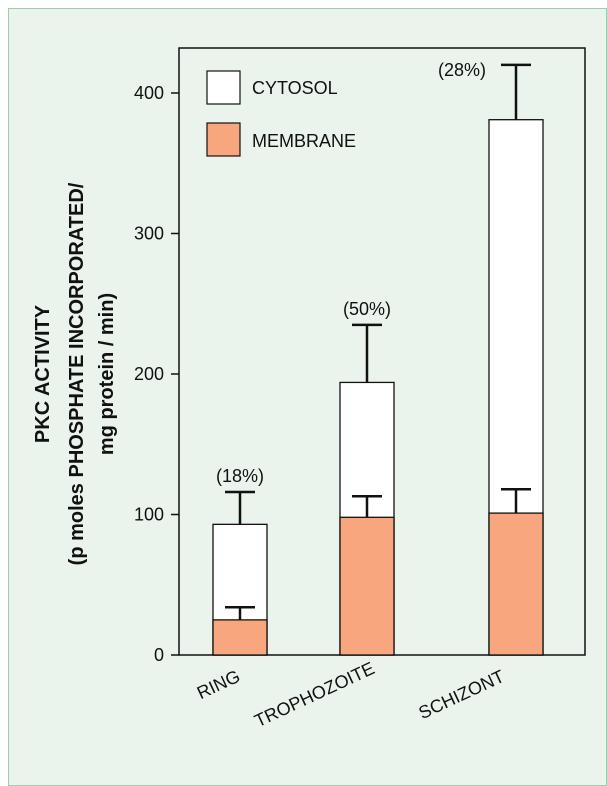  Describe the element at coordinates (295, 88) in the screenshot. I see `legend-label-cytosol: CYTOSOL` at that location.